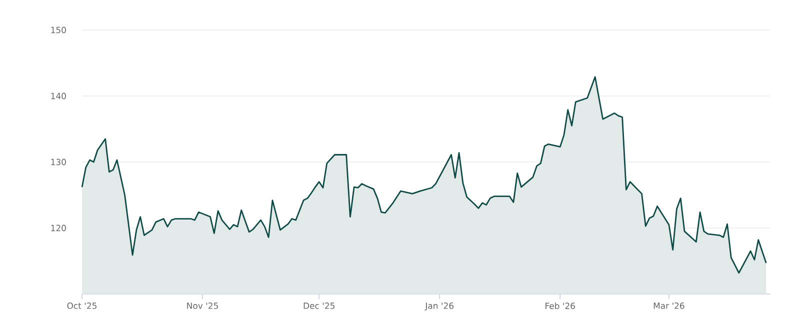  Describe the element at coordinates (560, 306) in the screenshot. I see `x-tick-label: Feb '26` at that location.